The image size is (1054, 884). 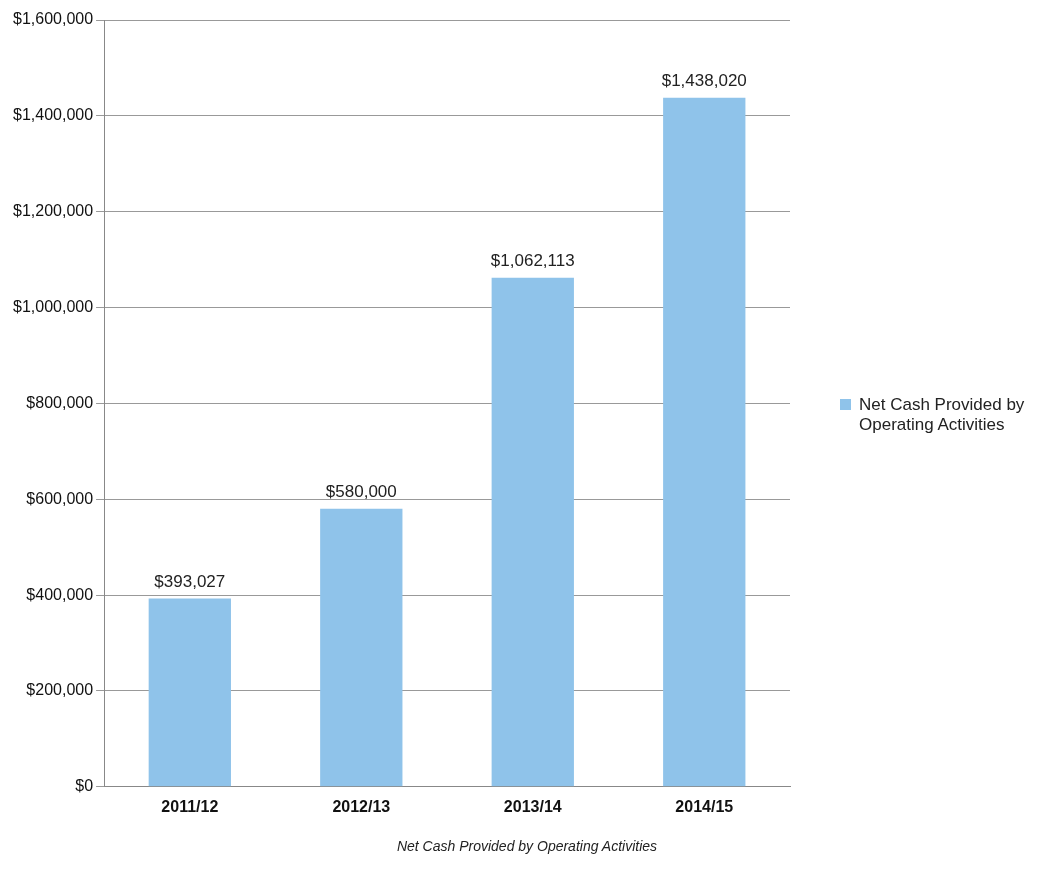 I want to click on y-tick-label: $1,400,000, so click(x=53, y=115).